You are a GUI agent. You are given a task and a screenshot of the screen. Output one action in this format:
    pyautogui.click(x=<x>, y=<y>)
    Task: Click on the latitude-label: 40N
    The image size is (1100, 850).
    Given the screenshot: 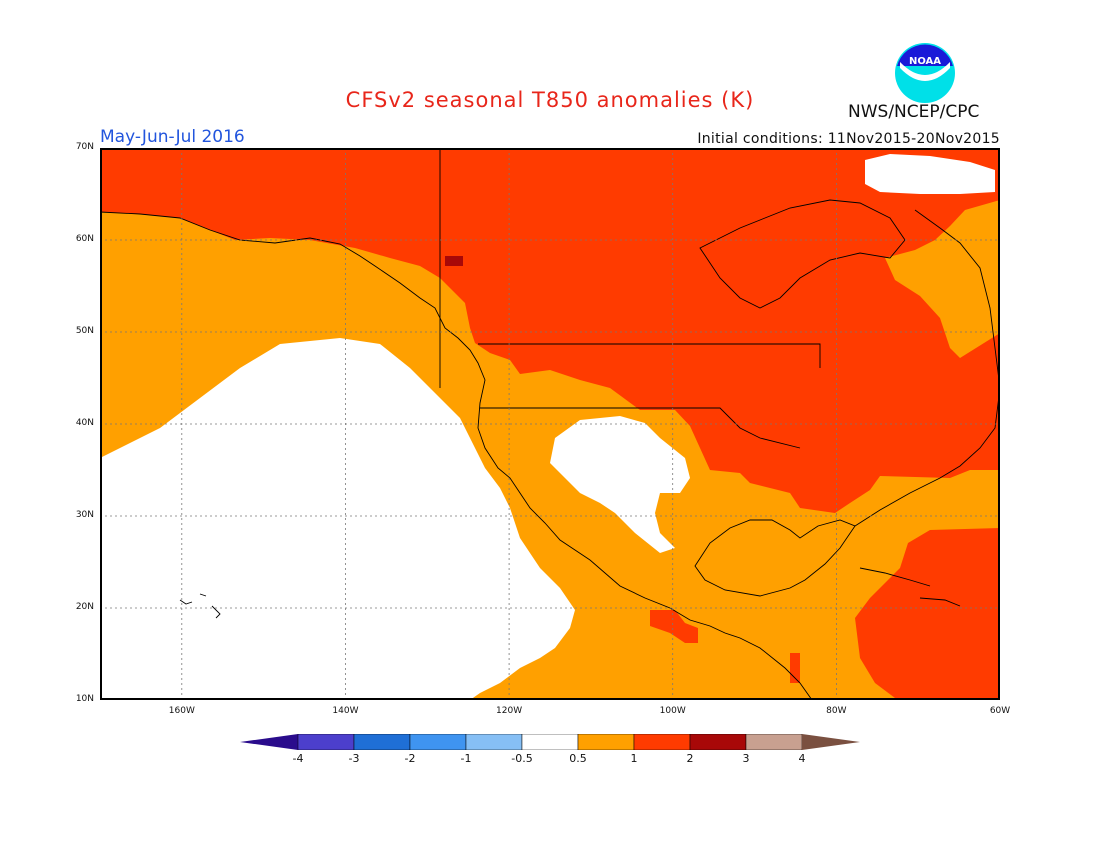 What is the action you would take?
    pyautogui.click(x=84, y=423)
    